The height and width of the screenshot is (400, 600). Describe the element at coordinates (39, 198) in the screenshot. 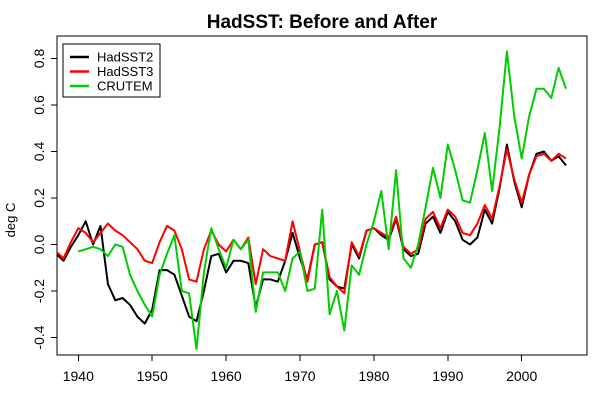

I see `y-tick-label: 0.2` at that location.